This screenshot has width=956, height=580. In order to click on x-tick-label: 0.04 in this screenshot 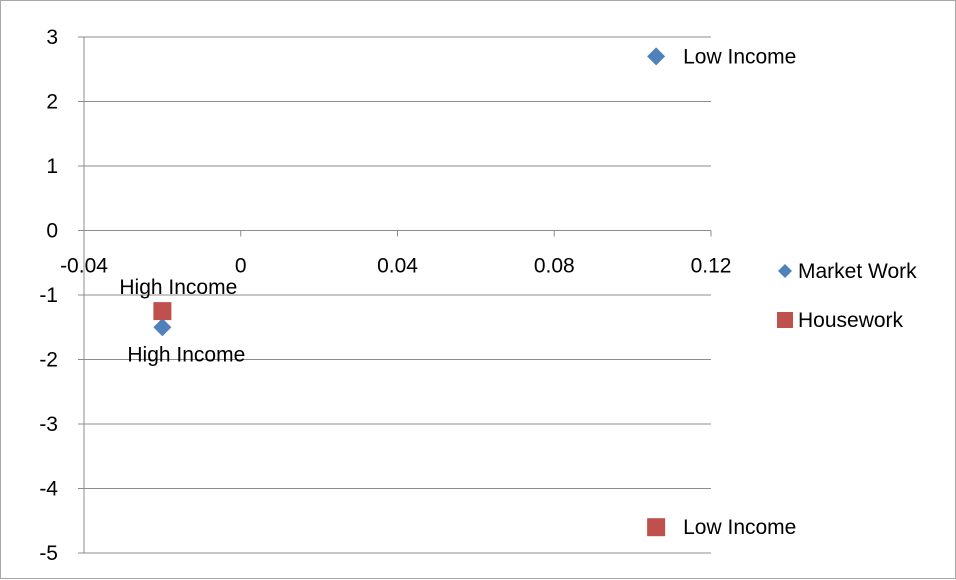, I will do `click(397, 266)`.